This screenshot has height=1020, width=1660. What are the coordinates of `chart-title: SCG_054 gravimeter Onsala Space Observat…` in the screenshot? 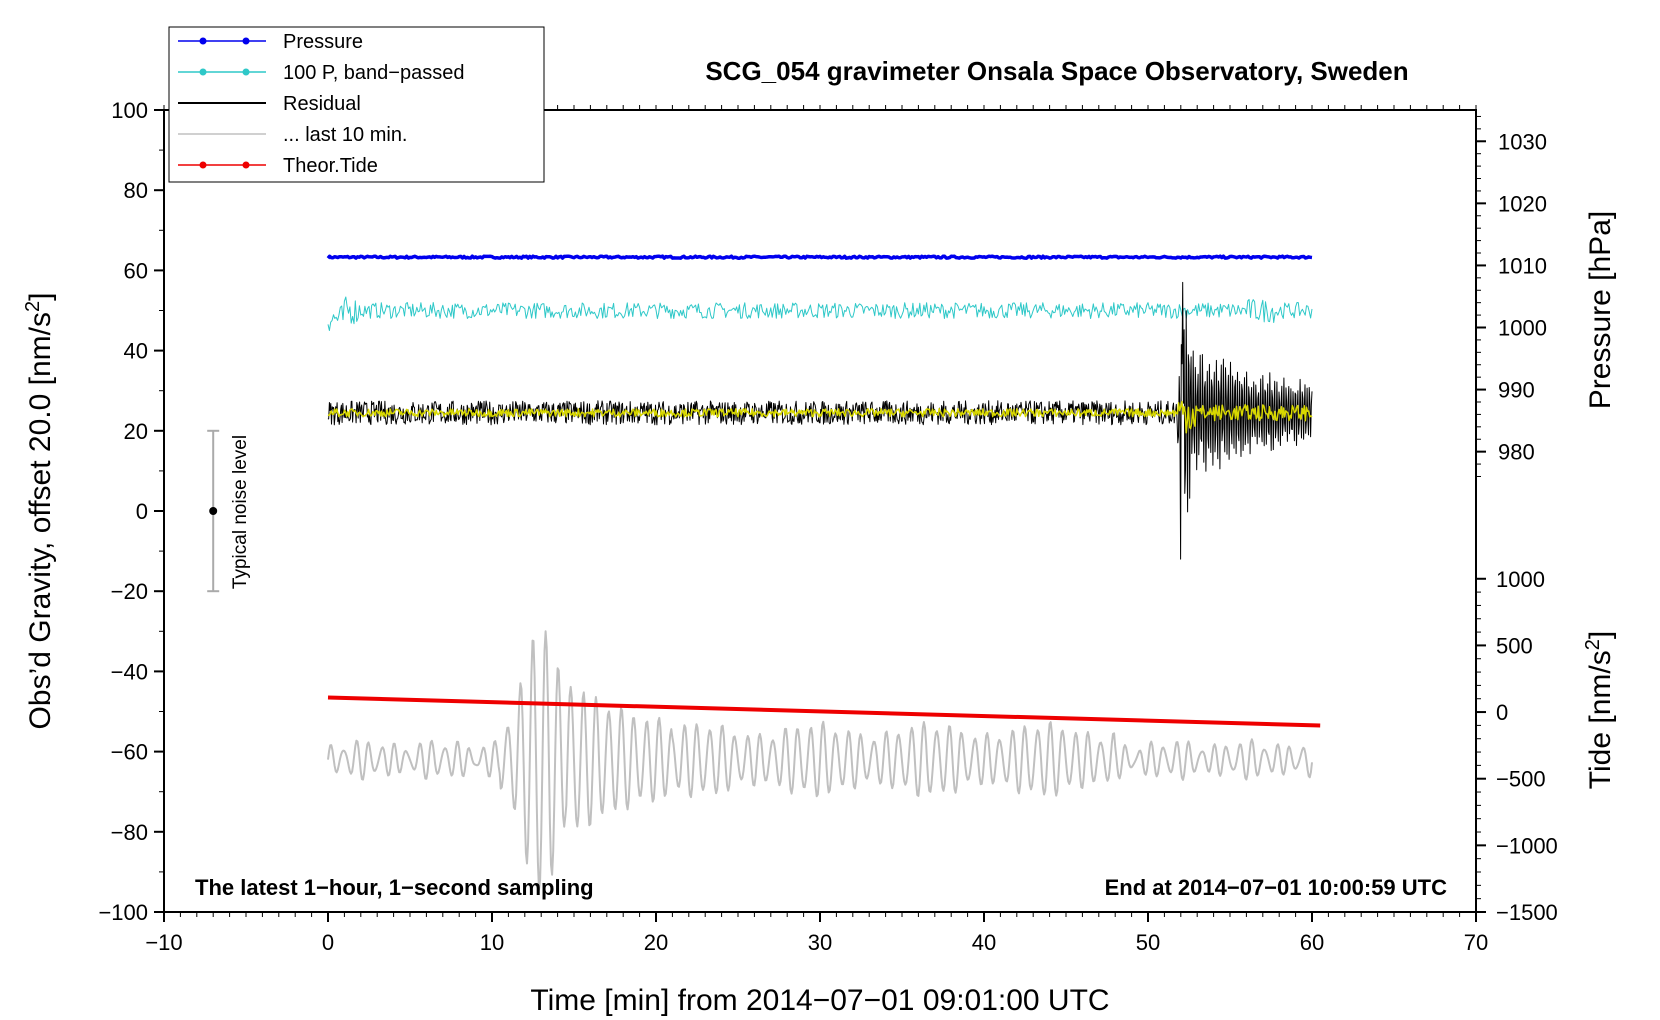 It's located at (1056, 71).